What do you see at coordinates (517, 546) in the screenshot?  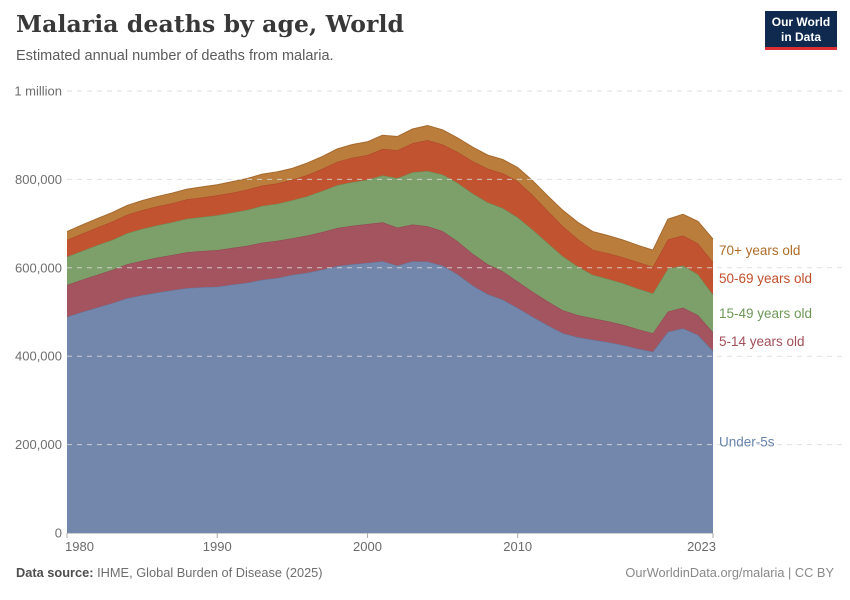 I see `x-tick-label: 2010` at bounding box center [517, 546].